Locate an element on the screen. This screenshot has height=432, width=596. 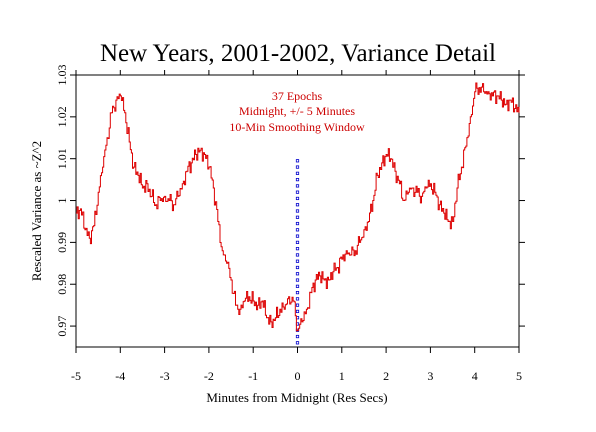
annotation-smoothing: 10-Min Smoothing Window is located at coordinates (297, 127).